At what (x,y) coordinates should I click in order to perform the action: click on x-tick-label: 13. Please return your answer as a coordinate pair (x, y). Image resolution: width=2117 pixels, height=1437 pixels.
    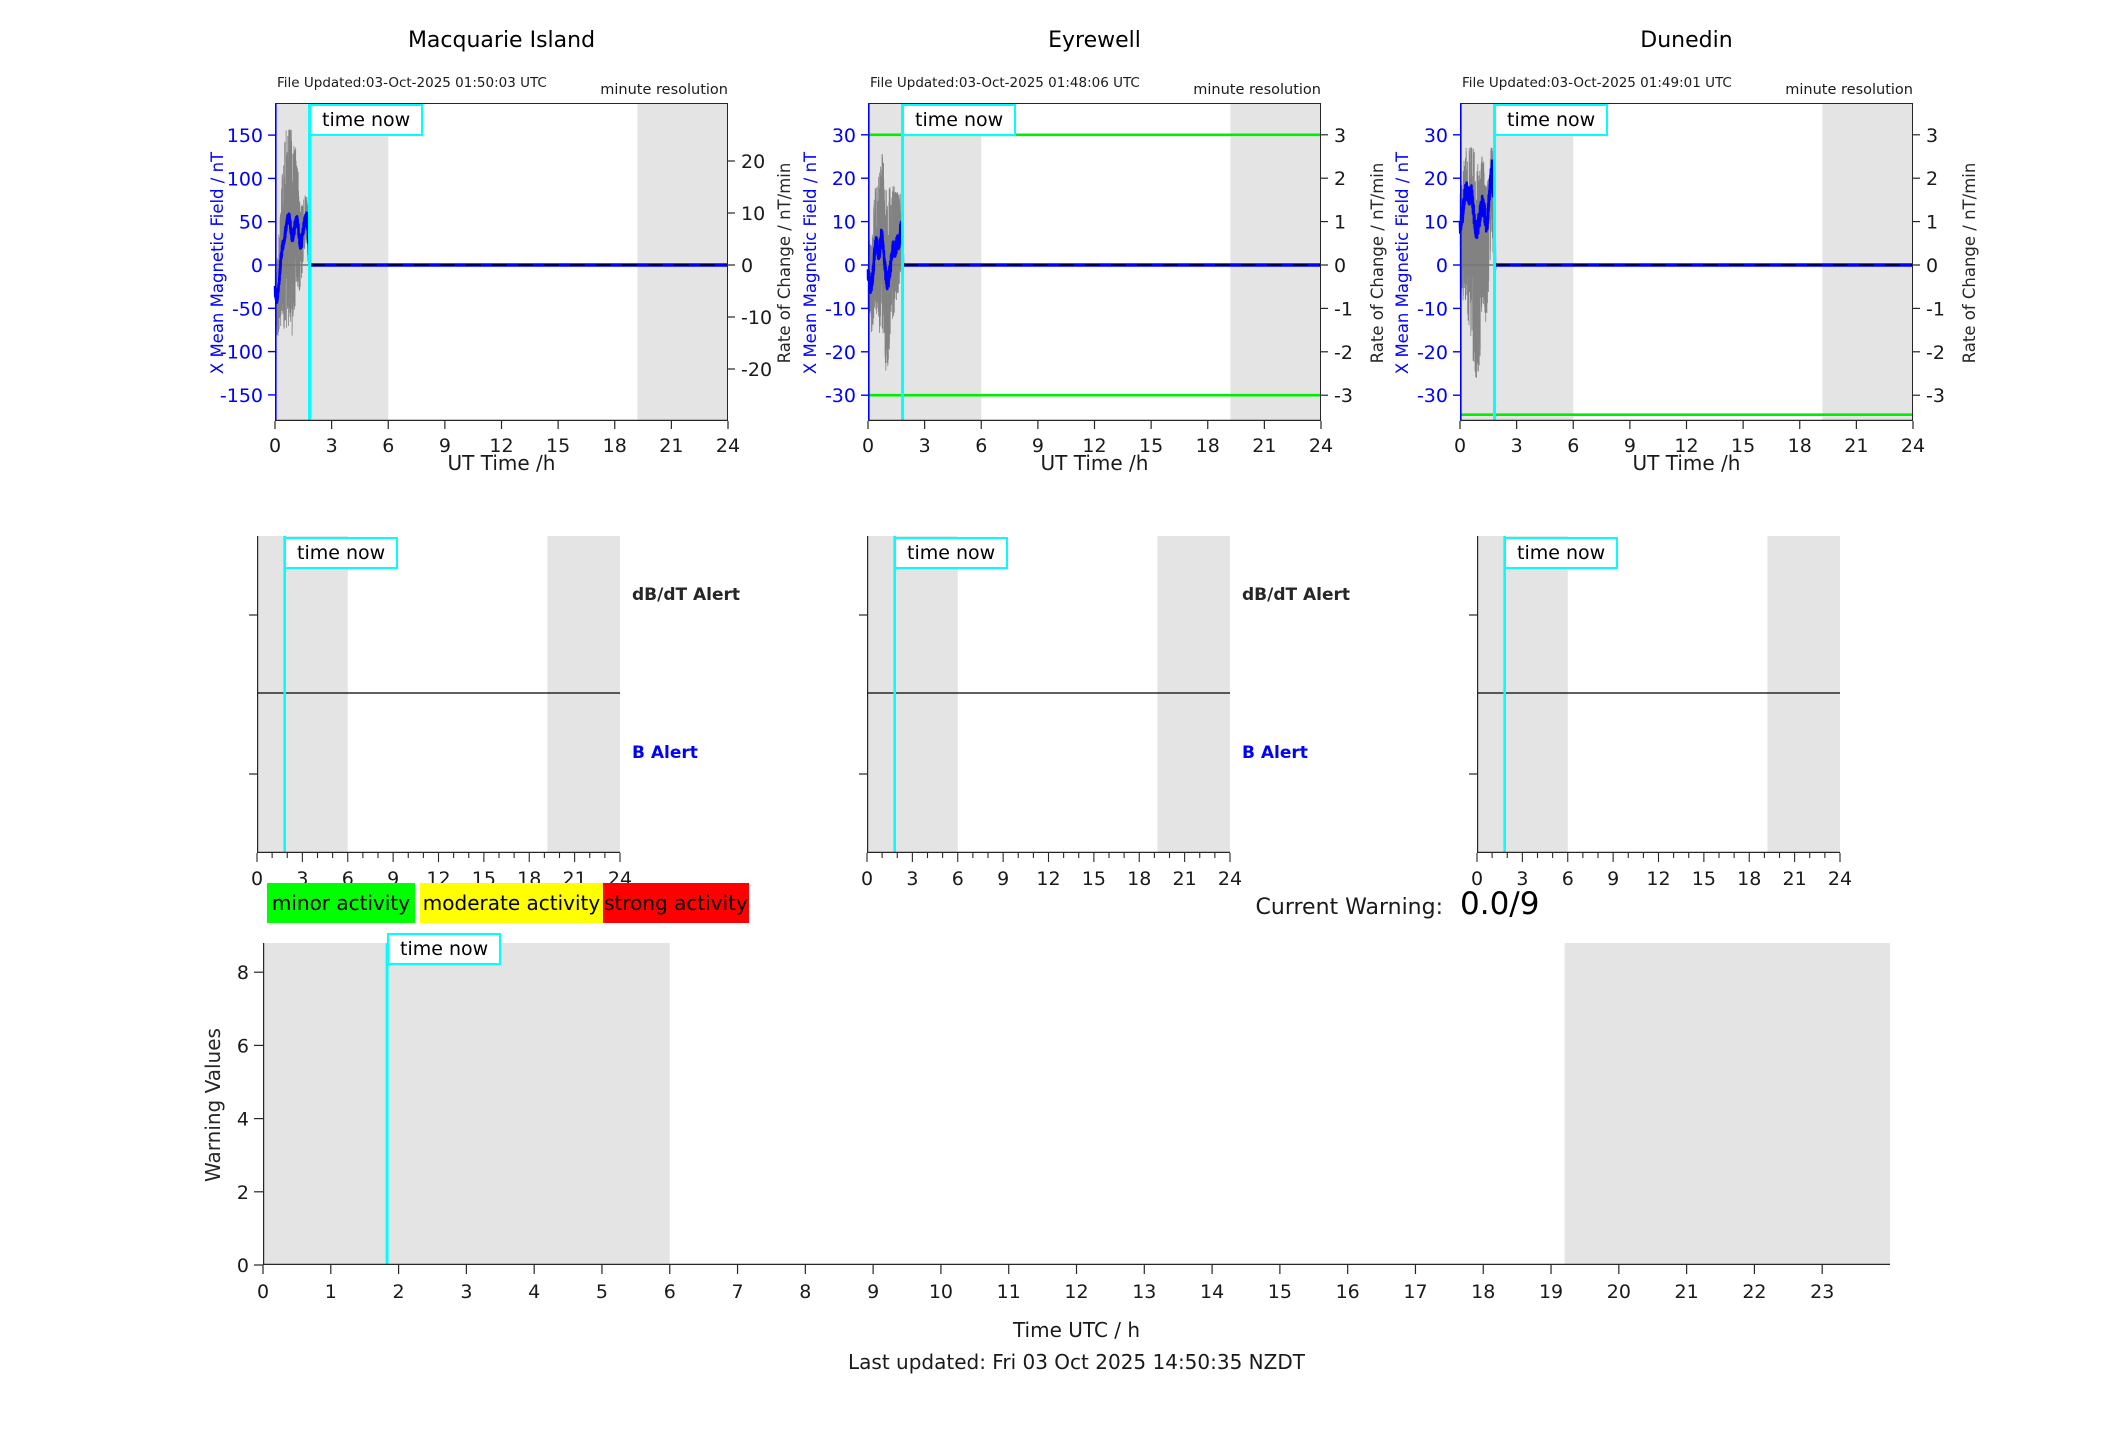
    Looking at the image, I should click on (1144, 1292).